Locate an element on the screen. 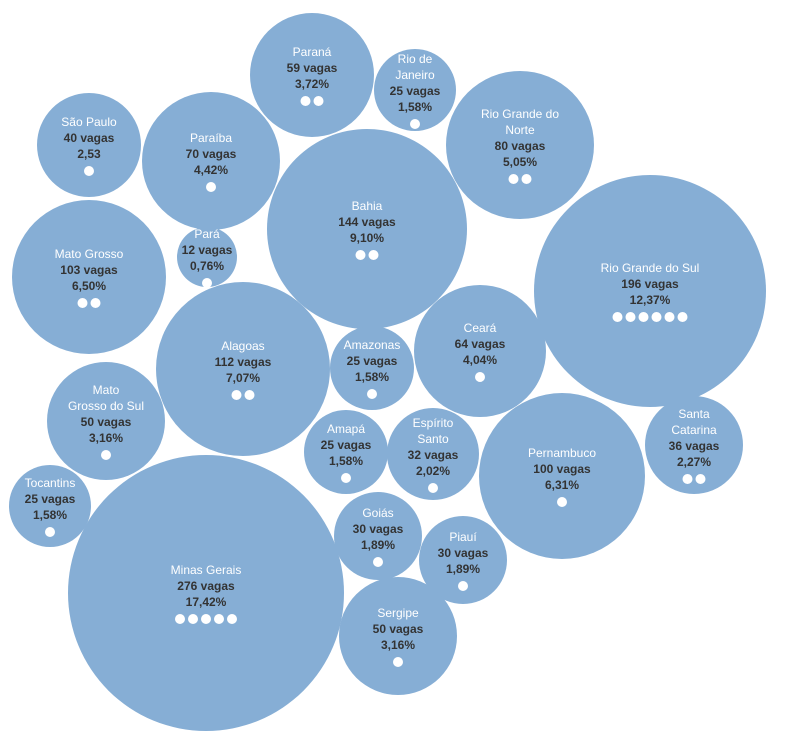 The height and width of the screenshot is (745, 785). bubble-bahia is located at coordinates (367, 229).